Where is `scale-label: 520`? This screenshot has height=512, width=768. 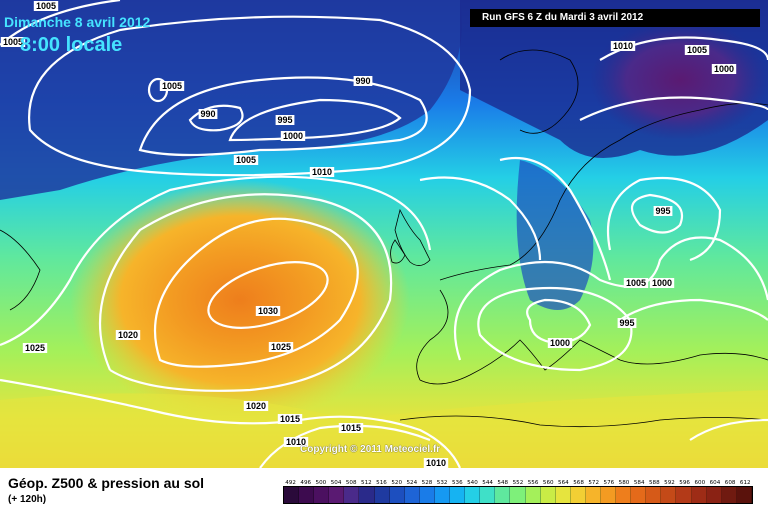
scale-label: 520 is located at coordinates (397, 483).